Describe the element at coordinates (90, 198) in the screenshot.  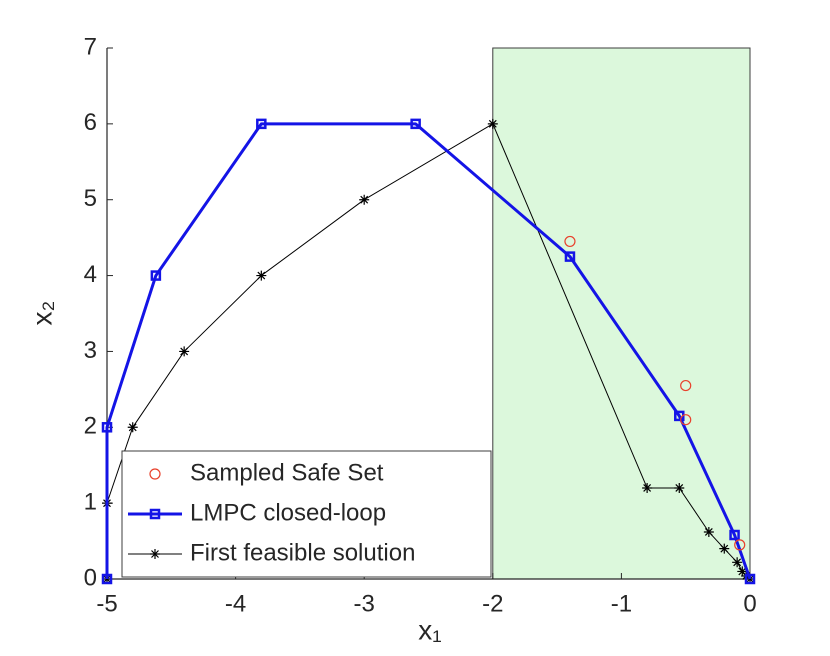
I see `y-tick-label: 5` at that location.